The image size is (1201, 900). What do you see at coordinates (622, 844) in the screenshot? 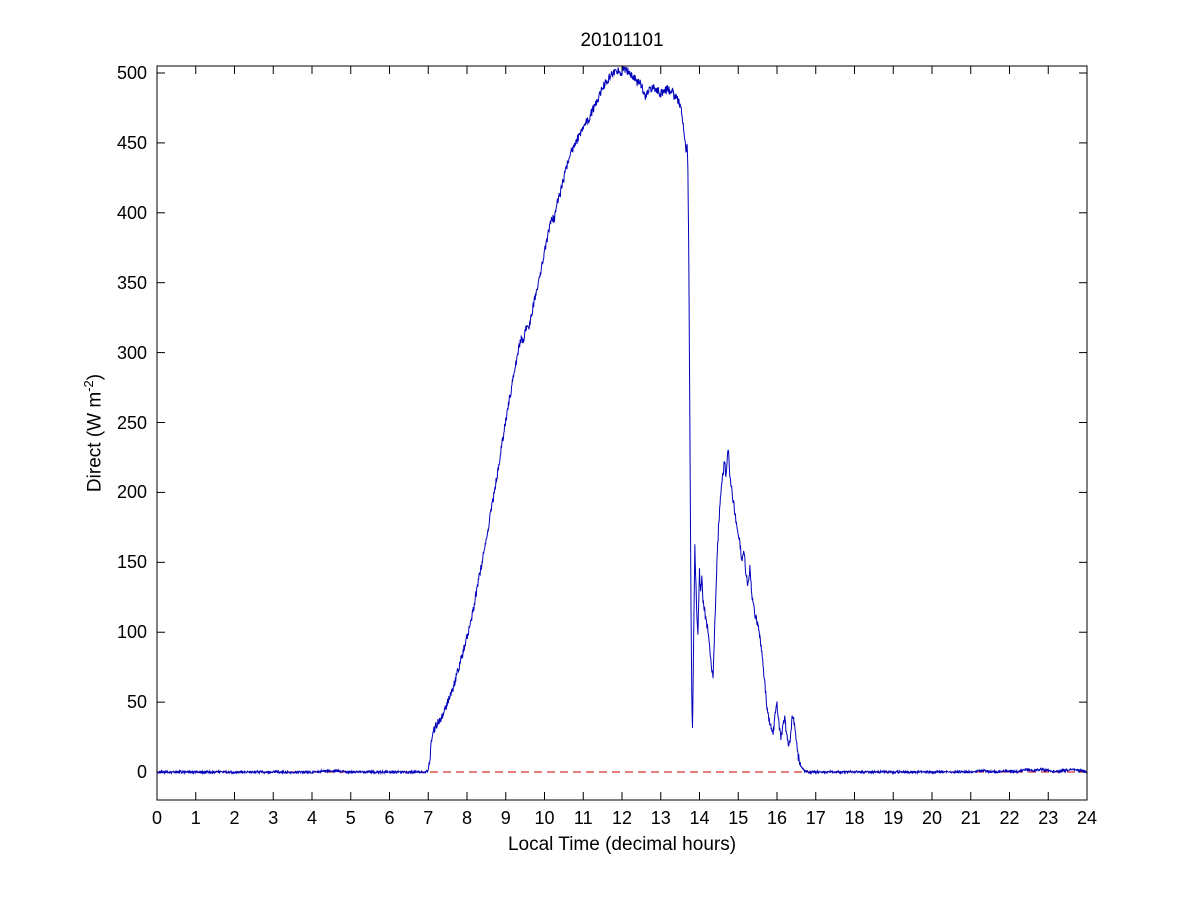
I see `x-axis-label: Local Time (decimal hours)` at bounding box center [622, 844].